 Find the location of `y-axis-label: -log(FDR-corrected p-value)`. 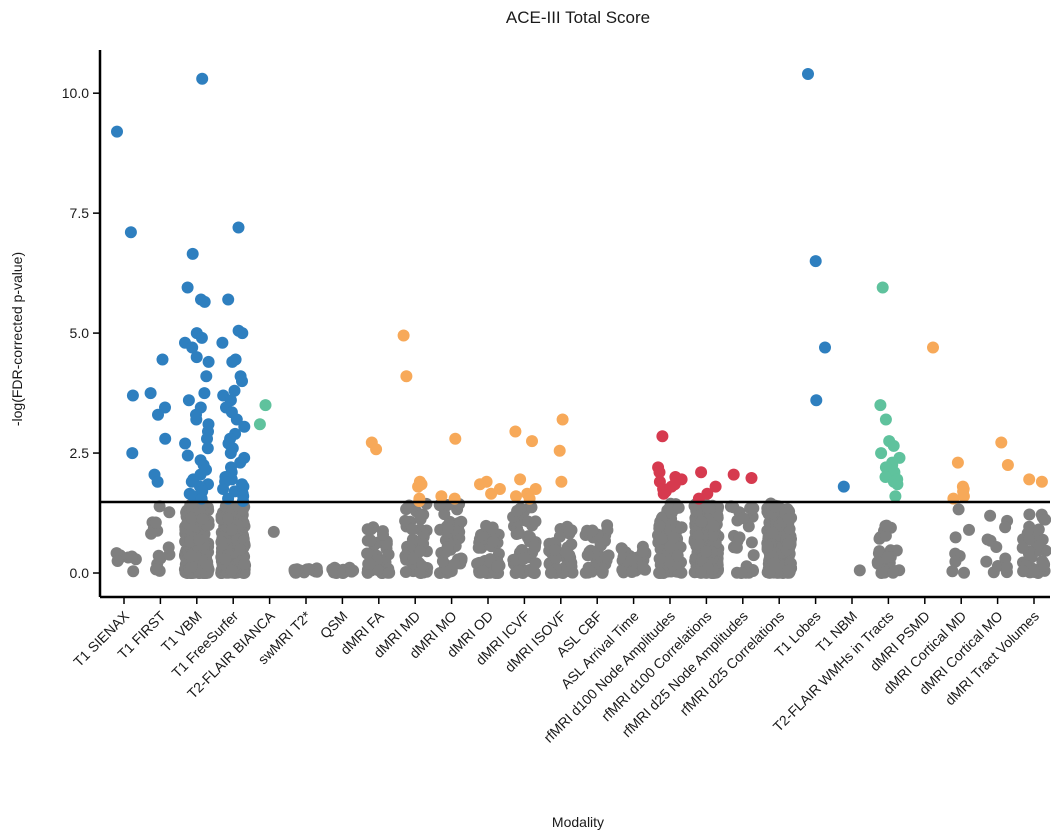

y-axis-label: -log(FDR-corrected p-value) is located at coordinates (17, 339).